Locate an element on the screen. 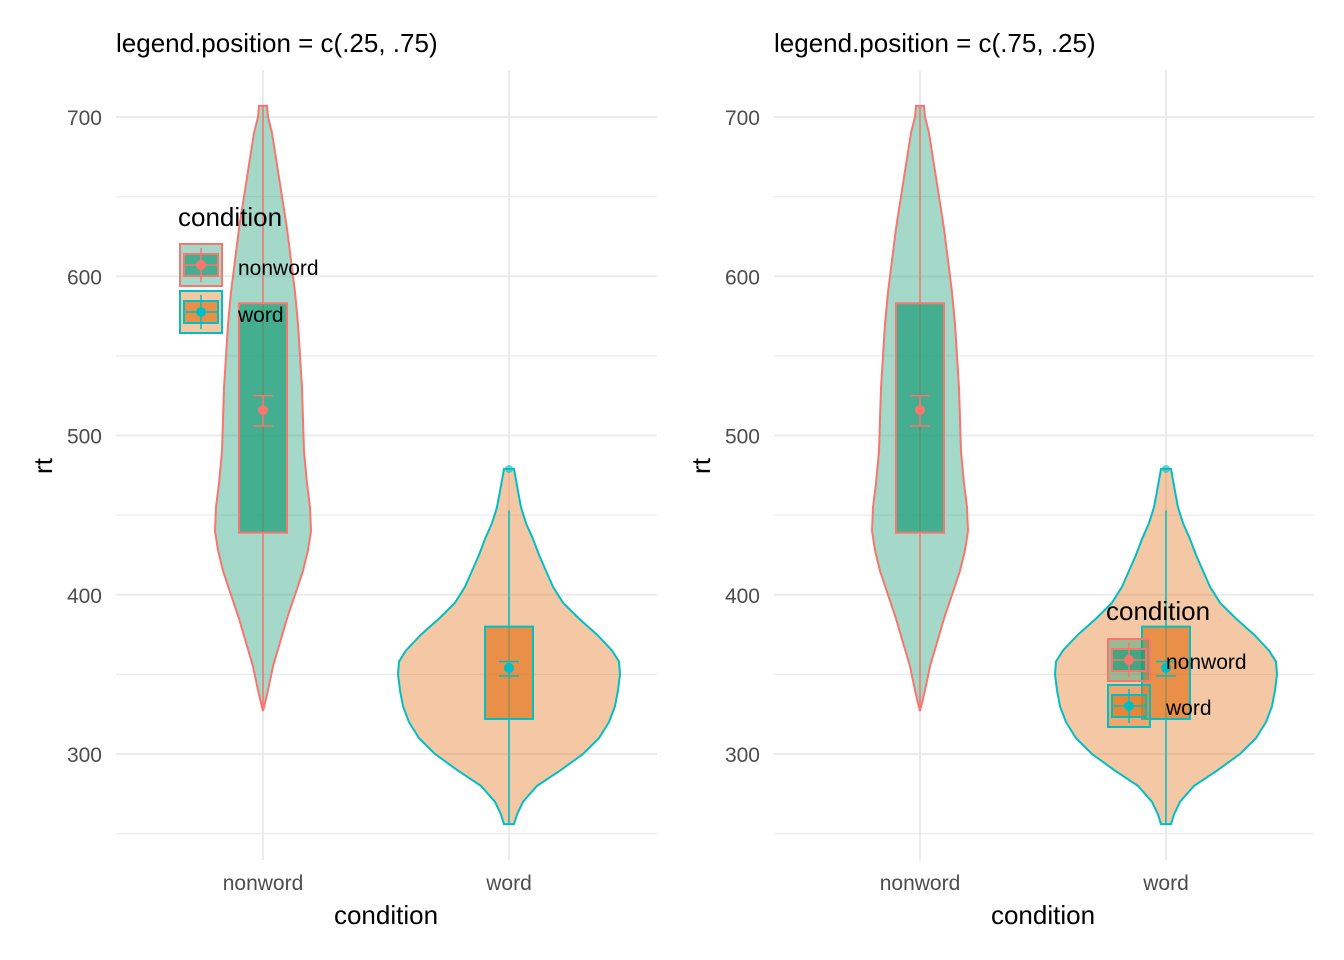 Image resolution: width=1344 pixels, height=960 pixels. panel-left-legend-label-nonword: nonword is located at coordinates (278, 268).